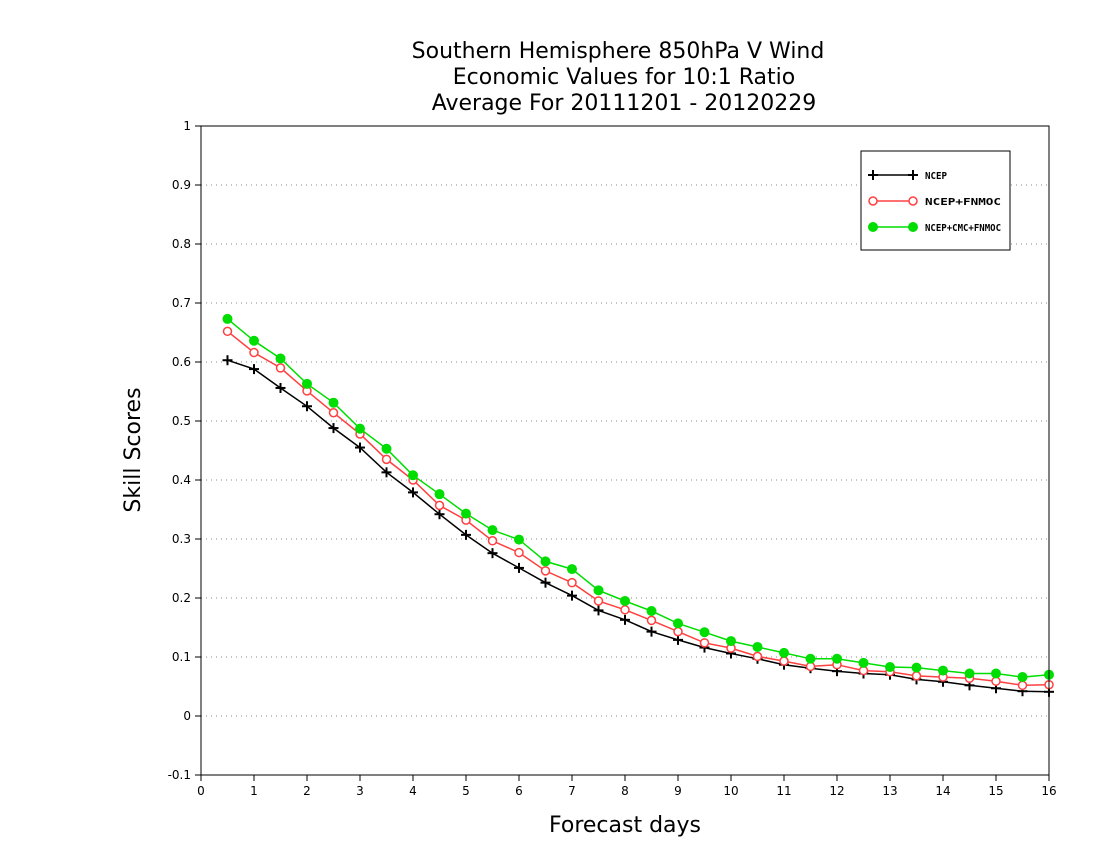  Describe the element at coordinates (413, 791) in the screenshot. I see `x-tick-label: 4` at that location.